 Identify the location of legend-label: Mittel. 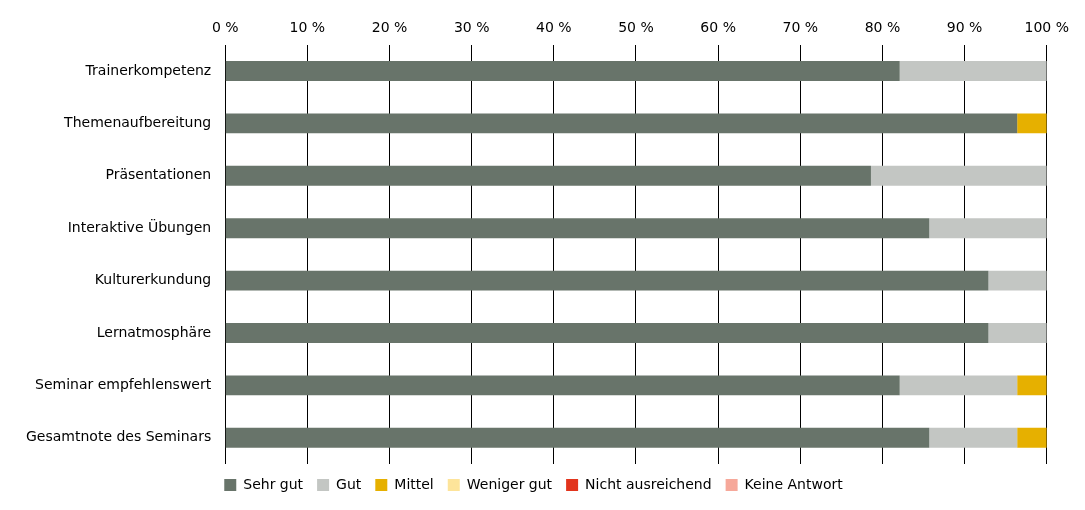
(414, 483).